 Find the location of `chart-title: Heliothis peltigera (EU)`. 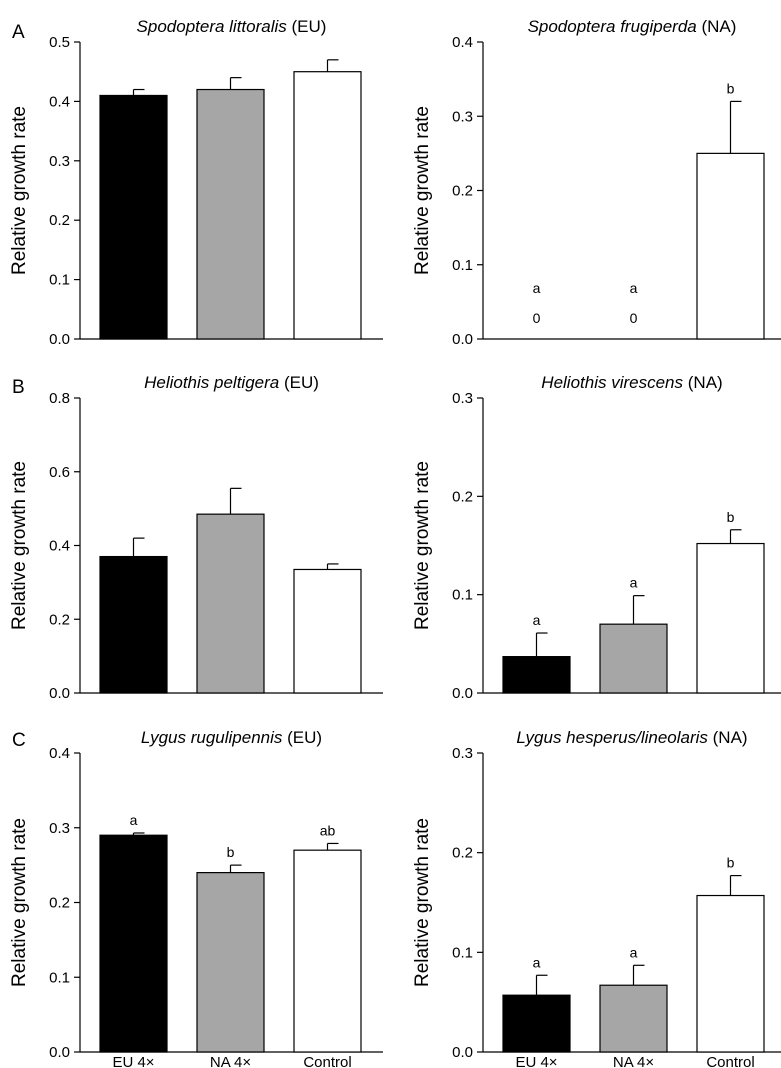

chart-title: Heliothis peltigera (EU) is located at coordinates (231, 382).